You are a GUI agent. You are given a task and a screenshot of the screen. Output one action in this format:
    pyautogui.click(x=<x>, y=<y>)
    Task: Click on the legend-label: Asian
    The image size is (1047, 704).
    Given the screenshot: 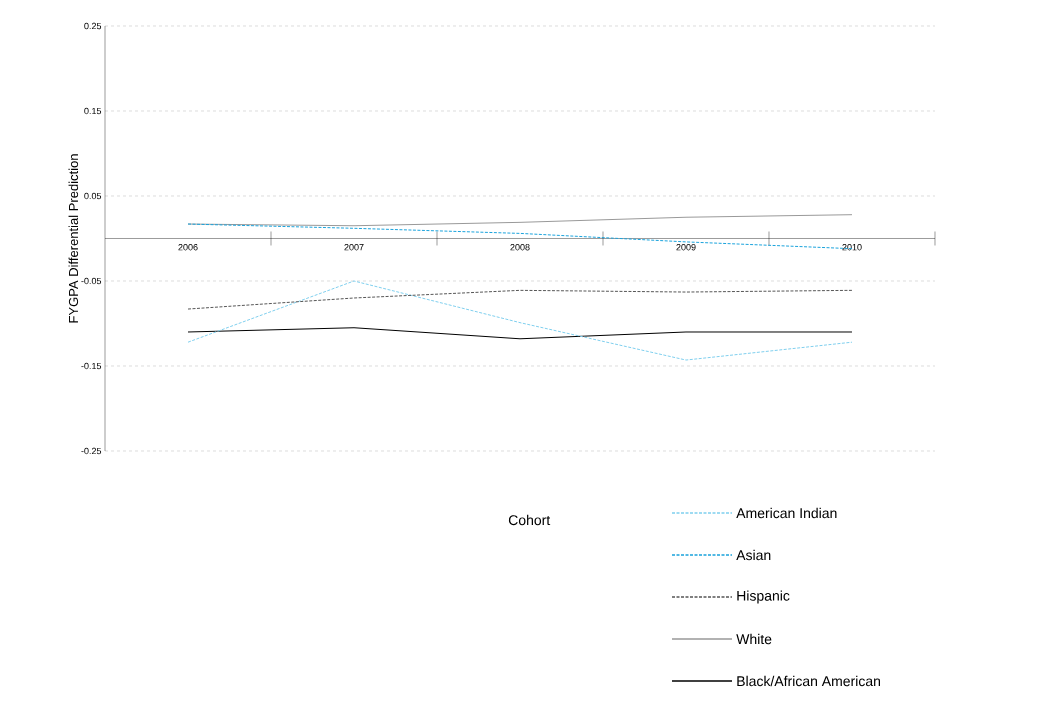 What is the action you would take?
    pyautogui.click(x=753, y=555)
    